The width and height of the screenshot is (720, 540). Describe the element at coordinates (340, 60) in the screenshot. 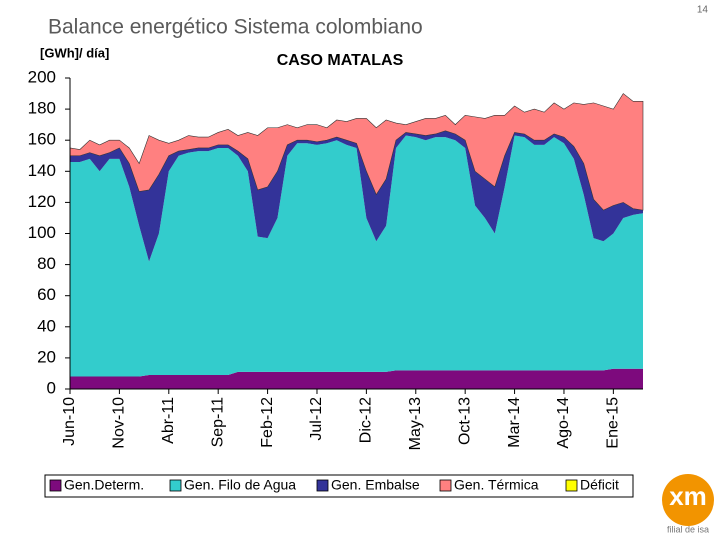

I see `chart-title: CASO MATALAS` at that location.